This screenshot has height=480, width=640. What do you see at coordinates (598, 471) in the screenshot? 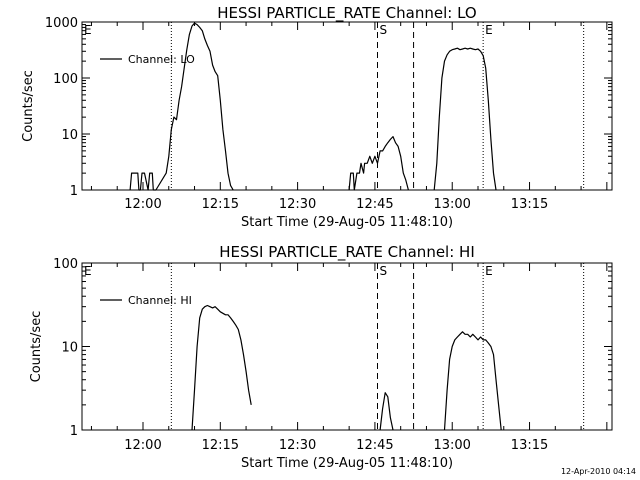
I see `footer-date: 12-Apr-2010 04:14` at bounding box center [598, 471].